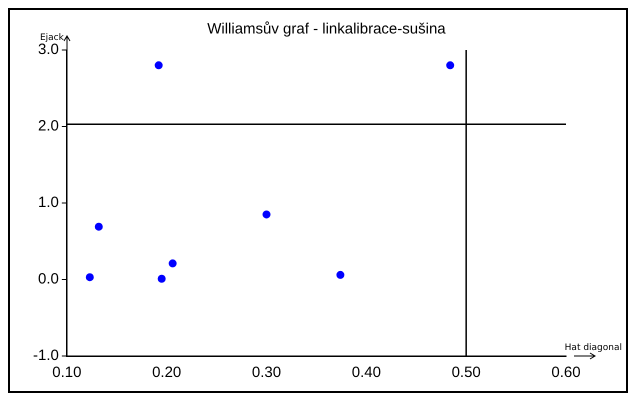  Describe the element at coordinates (67, 373) in the screenshot. I see `x-tick-label: 0.10` at that location.